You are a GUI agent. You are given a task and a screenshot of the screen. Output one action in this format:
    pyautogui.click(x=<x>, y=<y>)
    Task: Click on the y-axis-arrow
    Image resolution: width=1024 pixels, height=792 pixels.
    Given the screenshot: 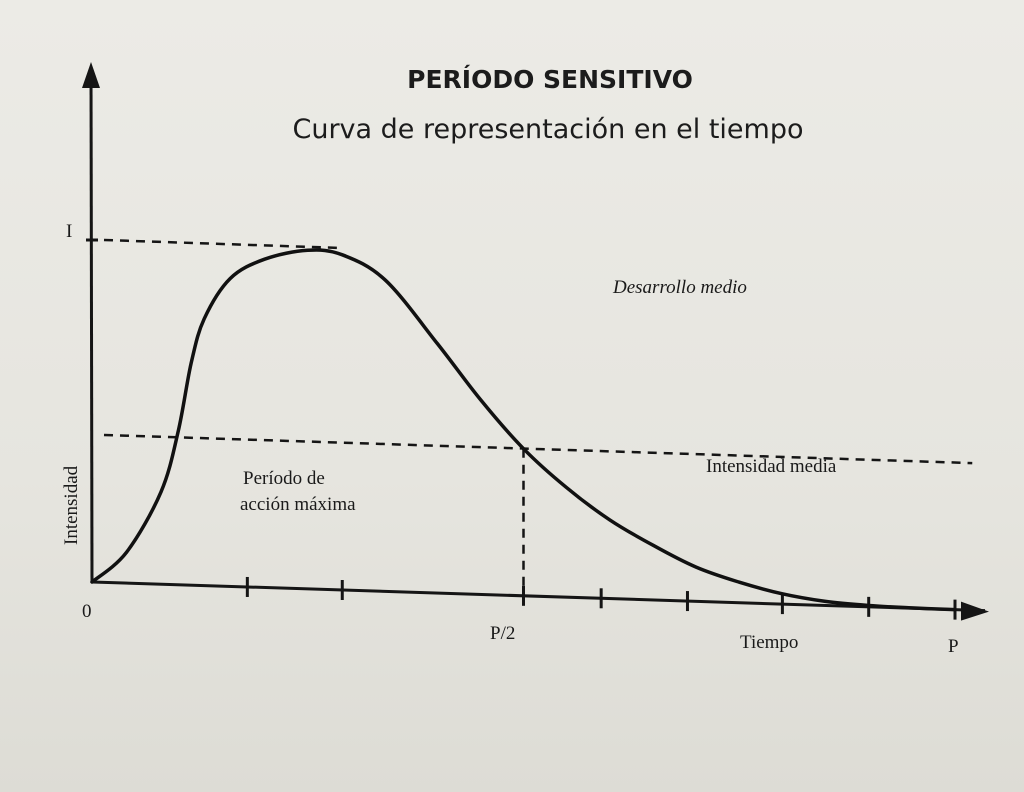 What is the action you would take?
    pyautogui.click(x=91, y=75)
    